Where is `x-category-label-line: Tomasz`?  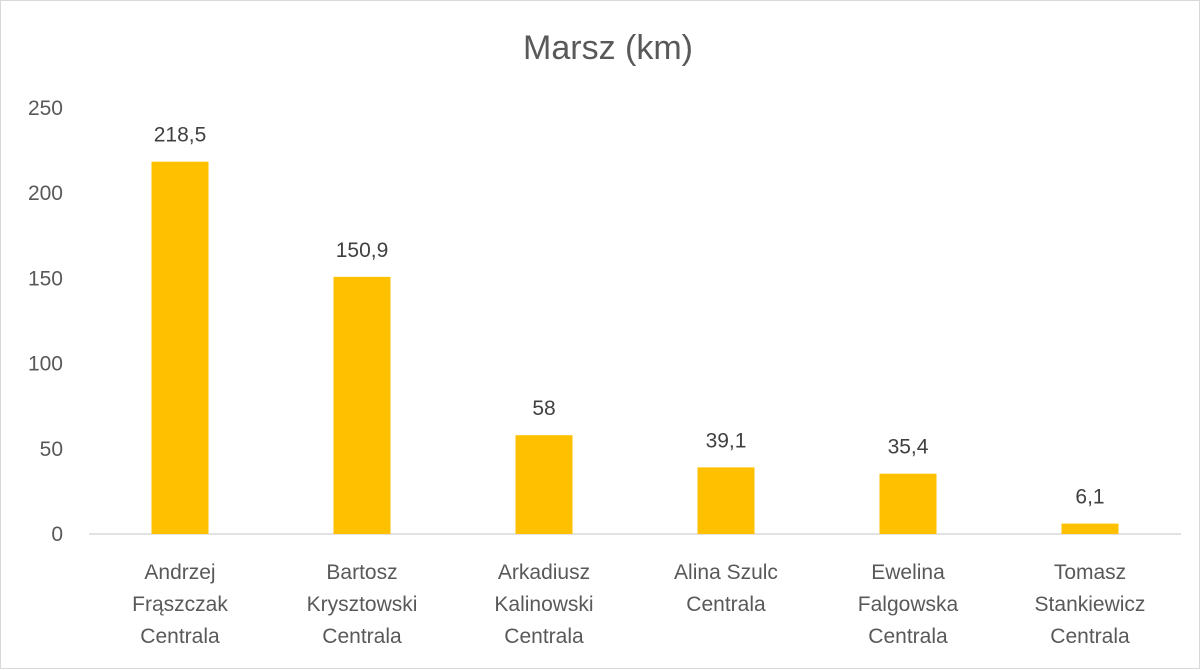 x-category-label-line: Tomasz is located at coordinates (1090, 572).